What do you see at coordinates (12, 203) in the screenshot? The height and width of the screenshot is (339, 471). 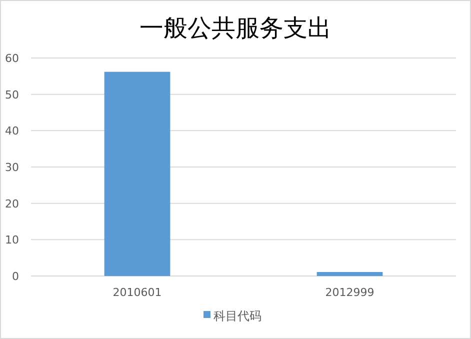 I see `y-tick-label: 20` at bounding box center [12, 203].